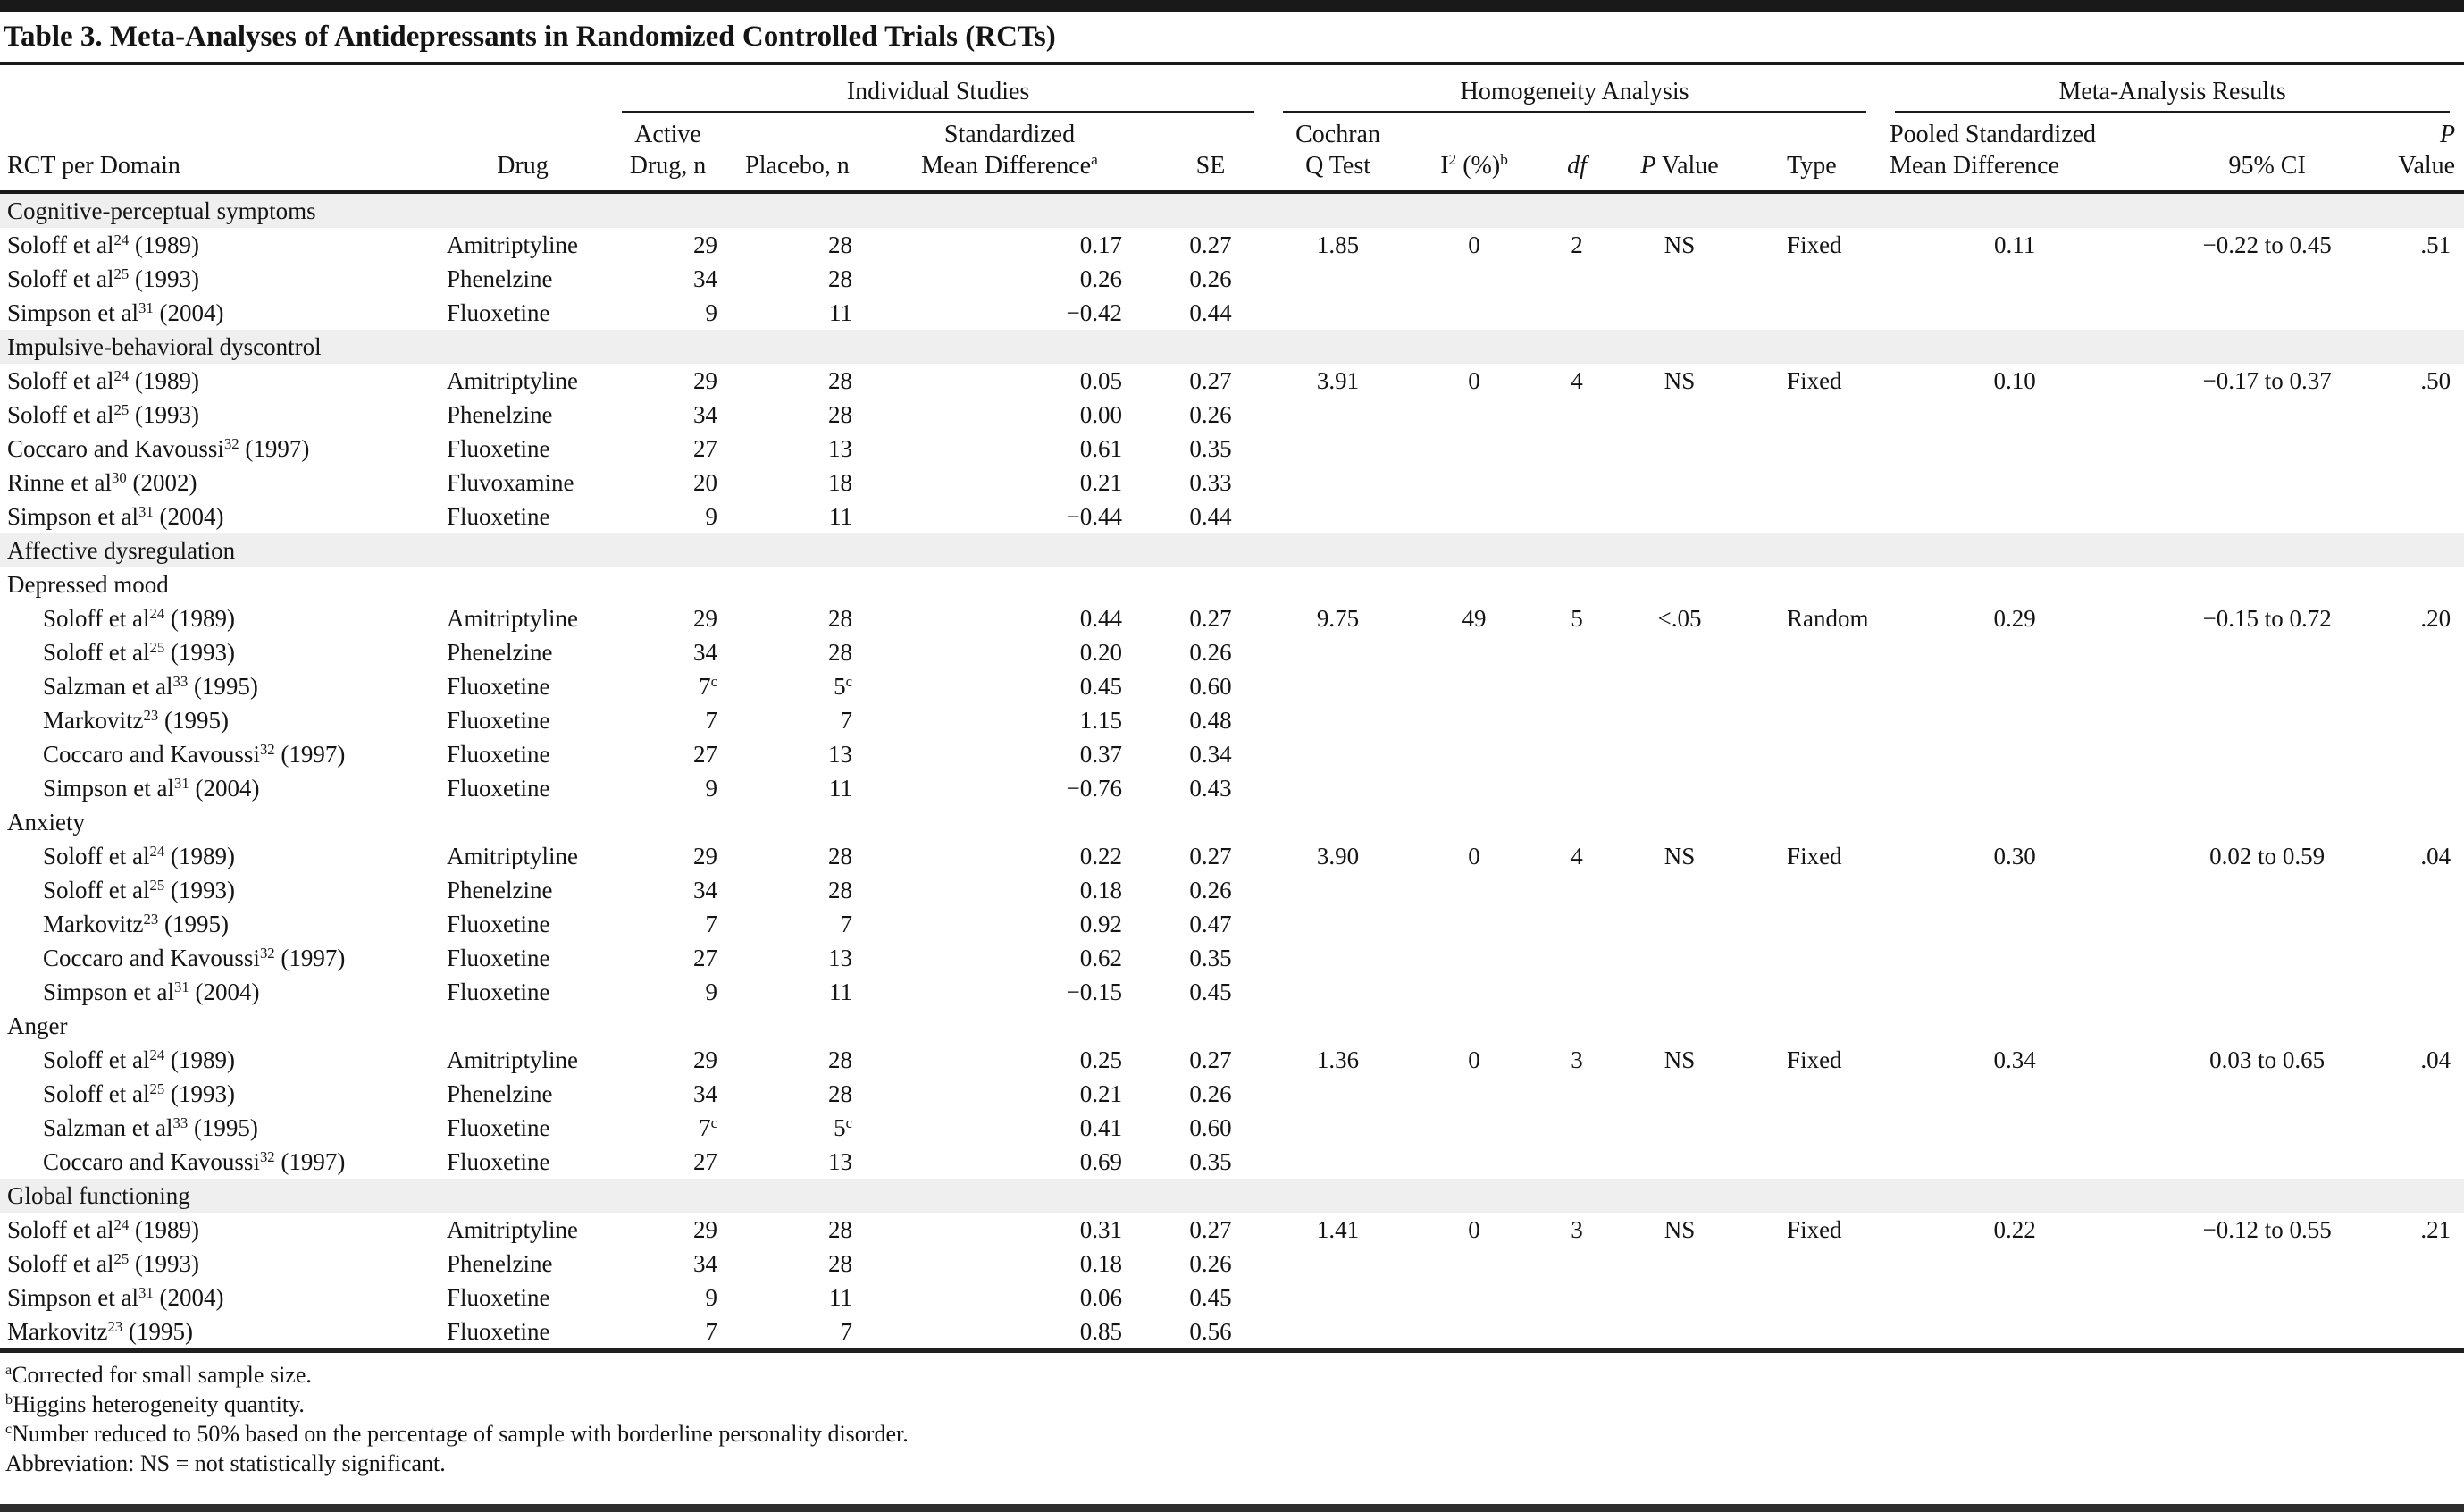 The height and width of the screenshot is (1512, 2464). Describe the element at coordinates (1101, 1229) in the screenshot. I see `cell-smd: 0.31` at that location.